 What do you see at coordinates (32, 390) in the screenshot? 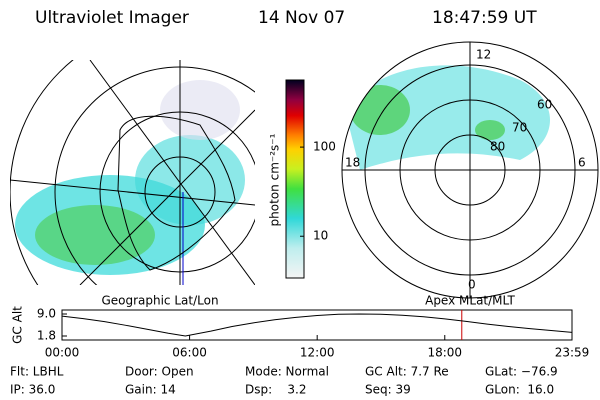
I see `status-field: IP: 36.0` at bounding box center [32, 390].